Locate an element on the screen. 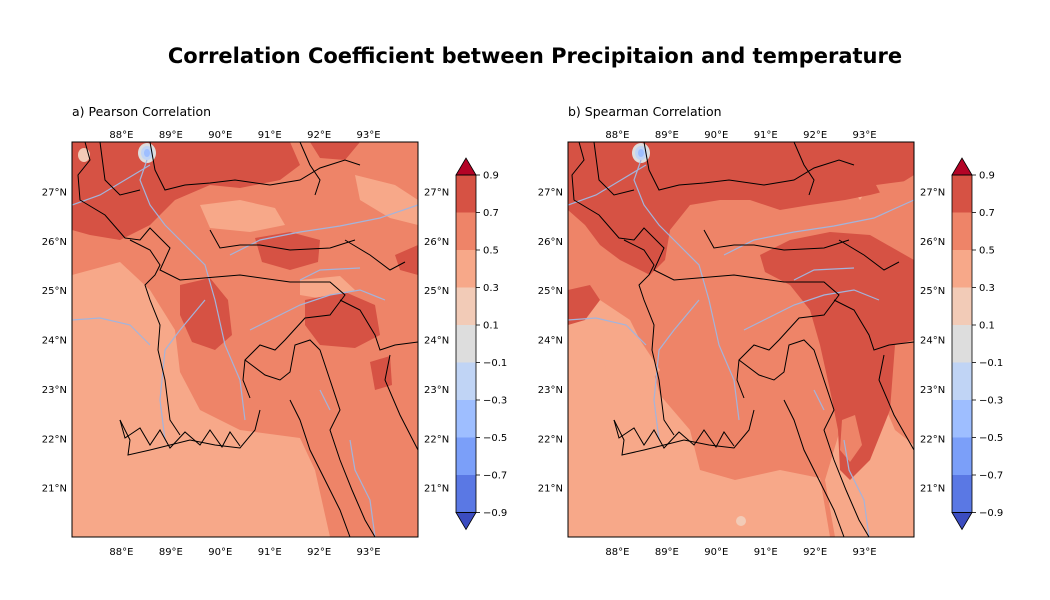  spearman-colorbar-tick-1: 0.7 is located at coordinates (987, 213).